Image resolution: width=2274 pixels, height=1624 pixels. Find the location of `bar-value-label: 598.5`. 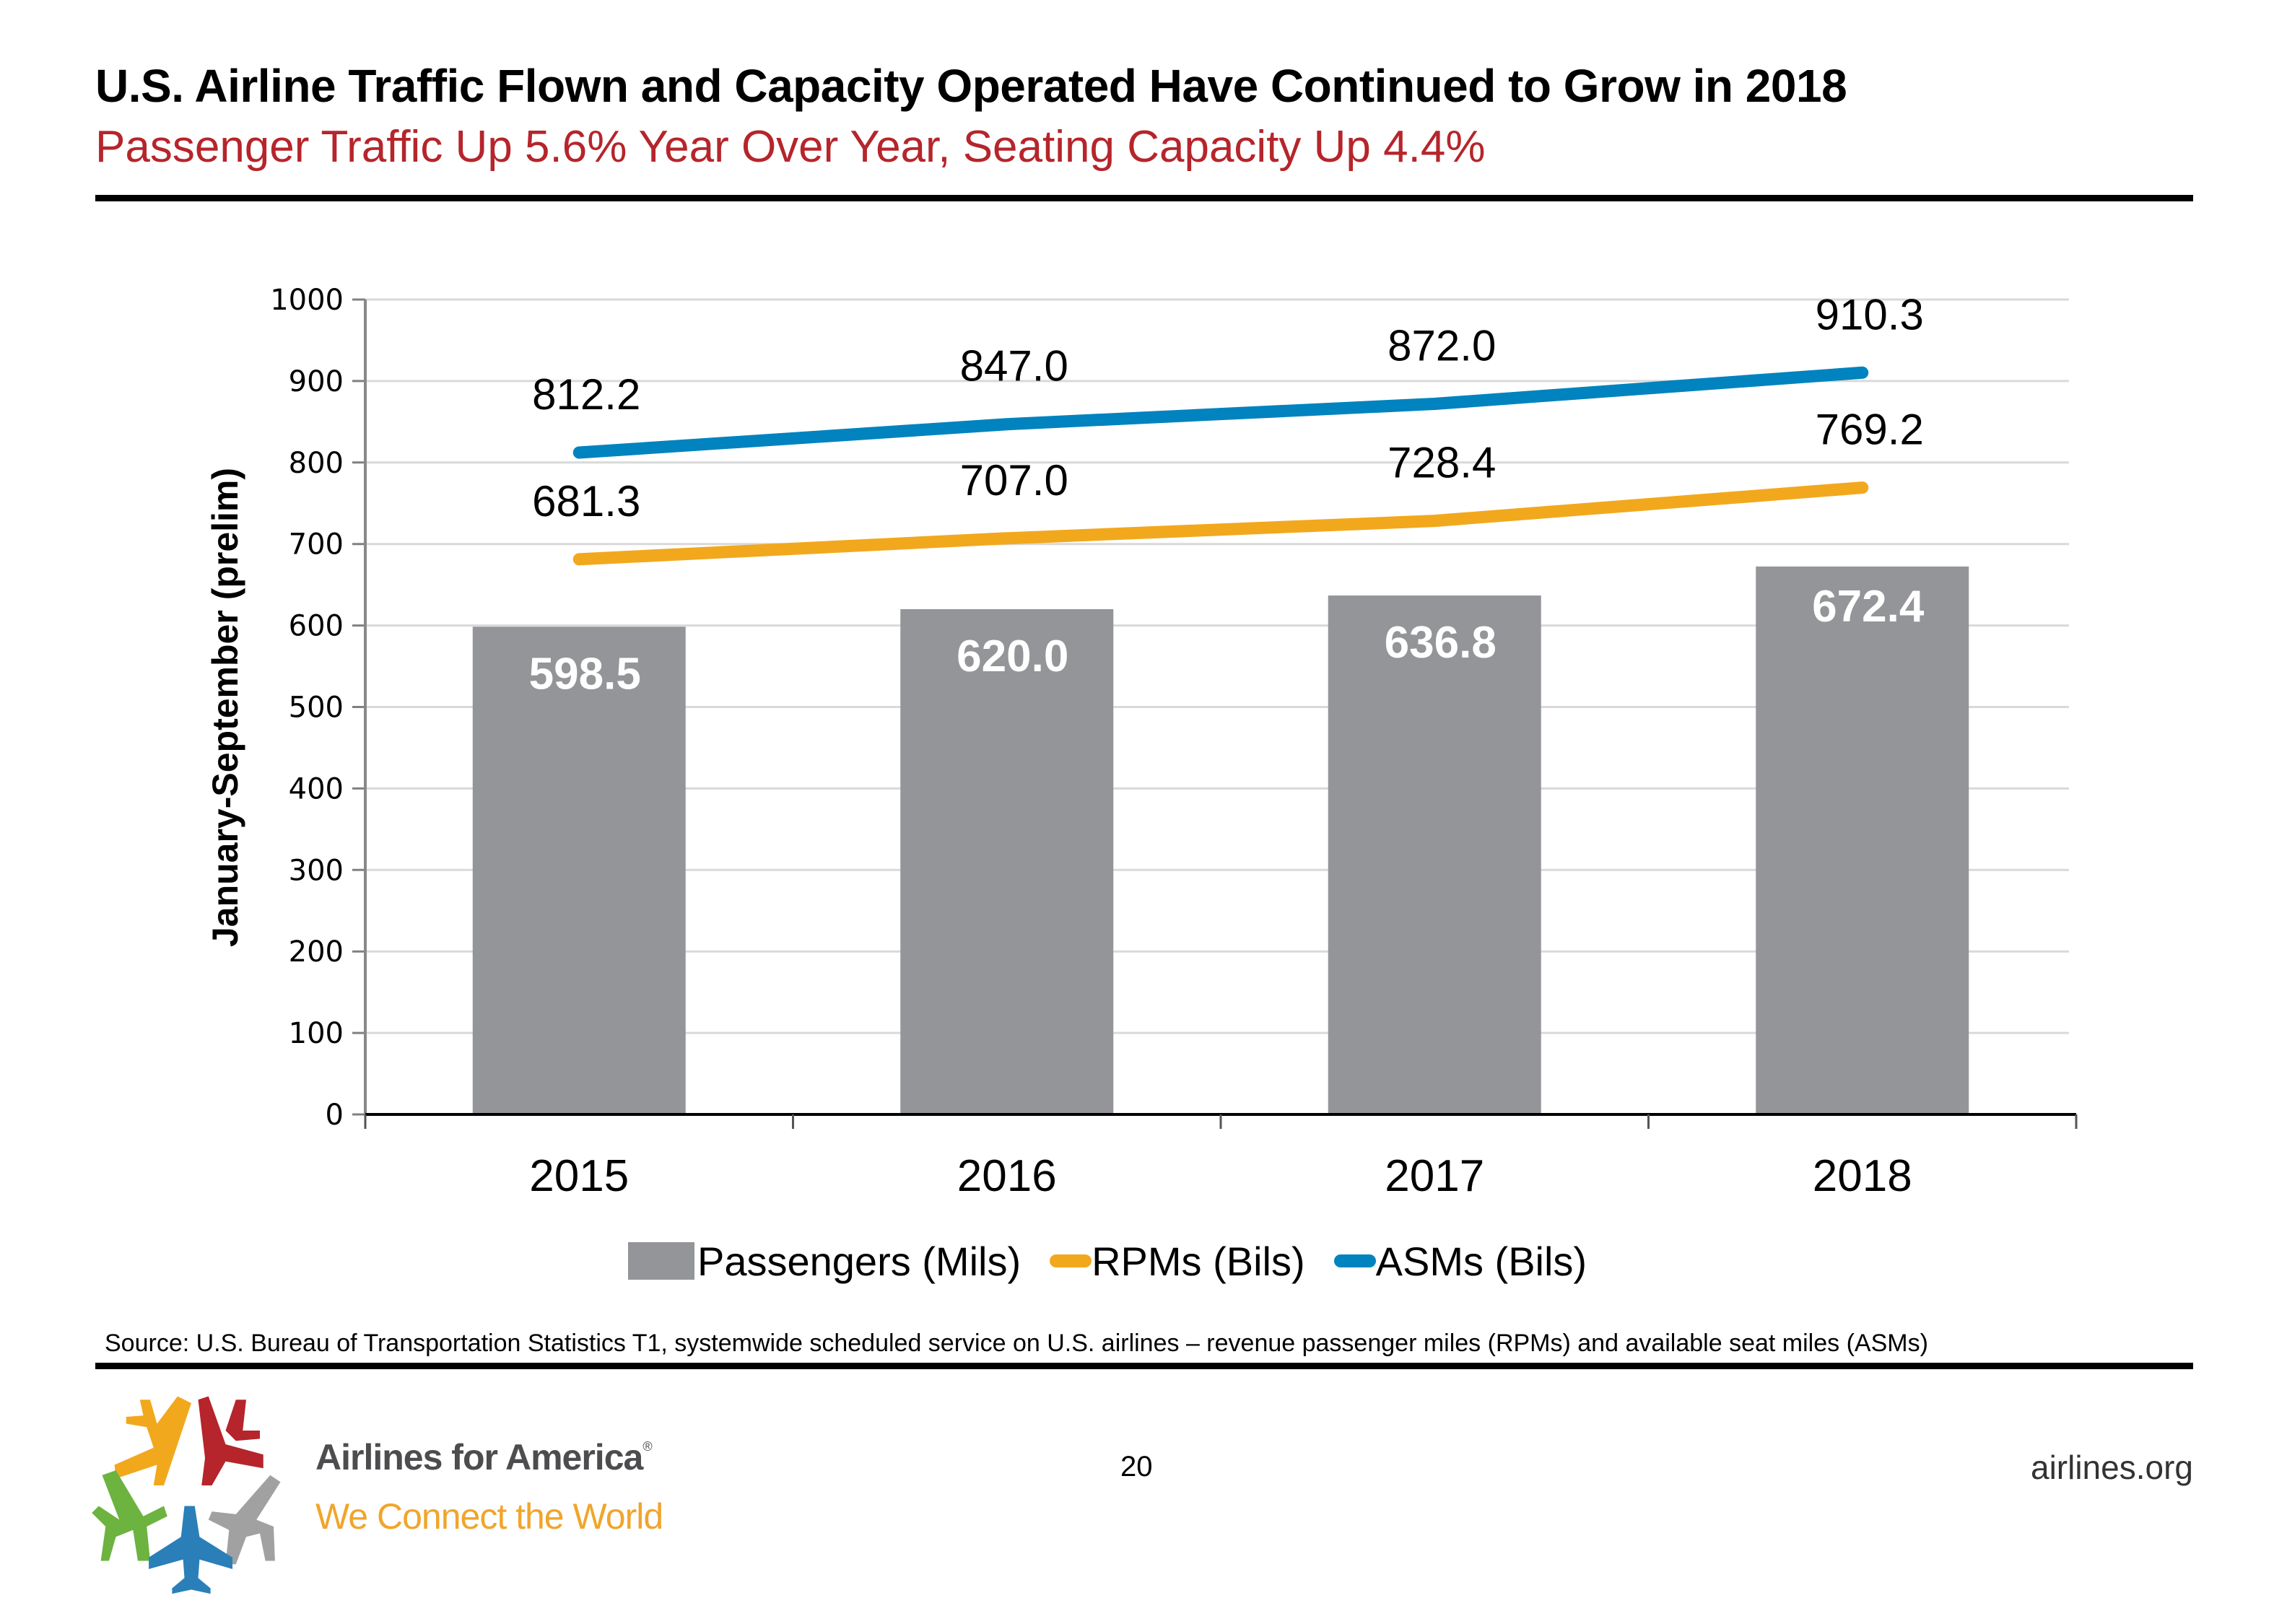

bar-value-label: 598.5 is located at coordinates (585, 674).